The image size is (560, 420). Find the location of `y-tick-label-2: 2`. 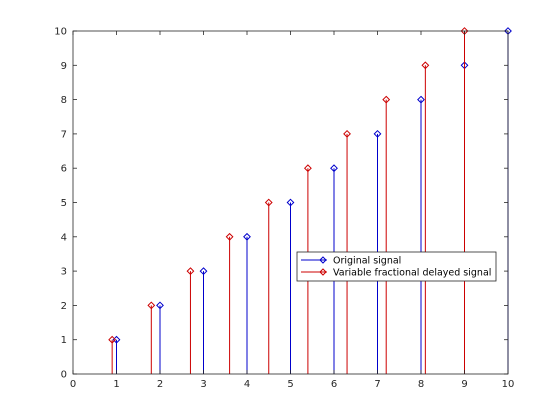

y-tick-label-2: 2 is located at coordinates (64, 306).